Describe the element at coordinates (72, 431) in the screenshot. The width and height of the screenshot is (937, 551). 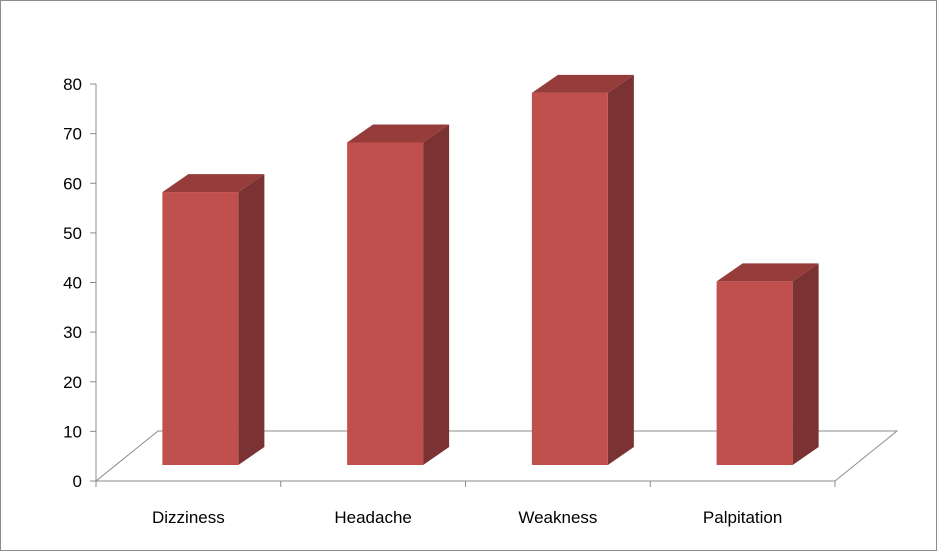
I see `y-tick-label: 10` at that location.